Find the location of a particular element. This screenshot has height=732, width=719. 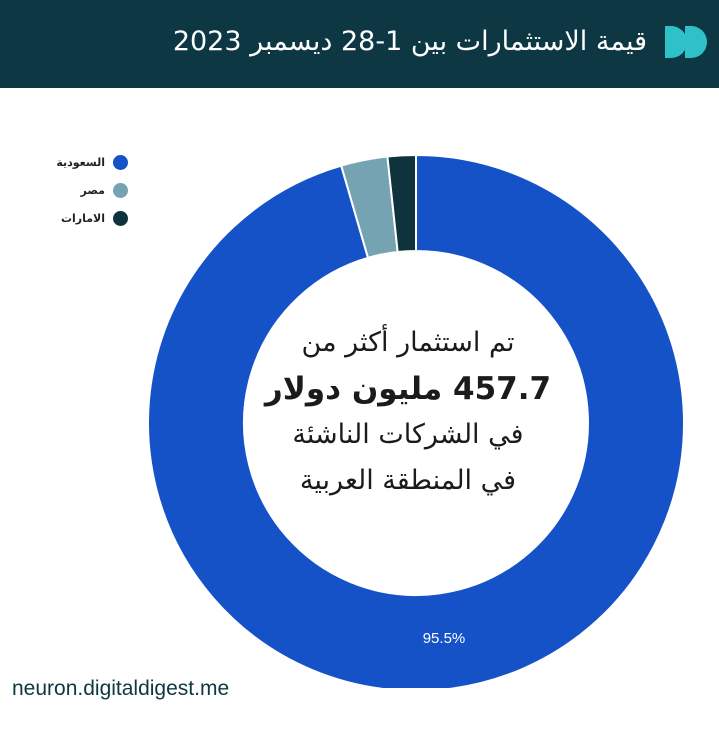

logo-right-shape is located at coordinates (696, 42).